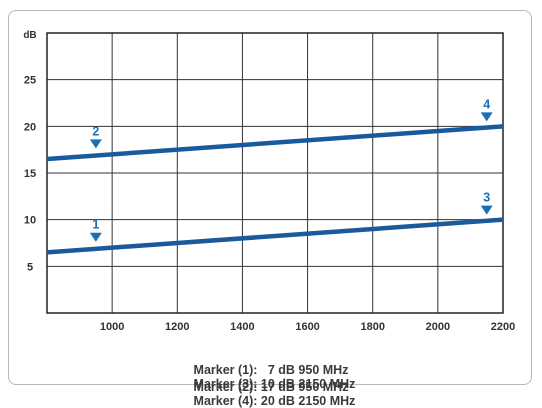 This screenshot has height=408, width=542. I want to click on x-tick-label-1000: 1000, so click(112, 327).